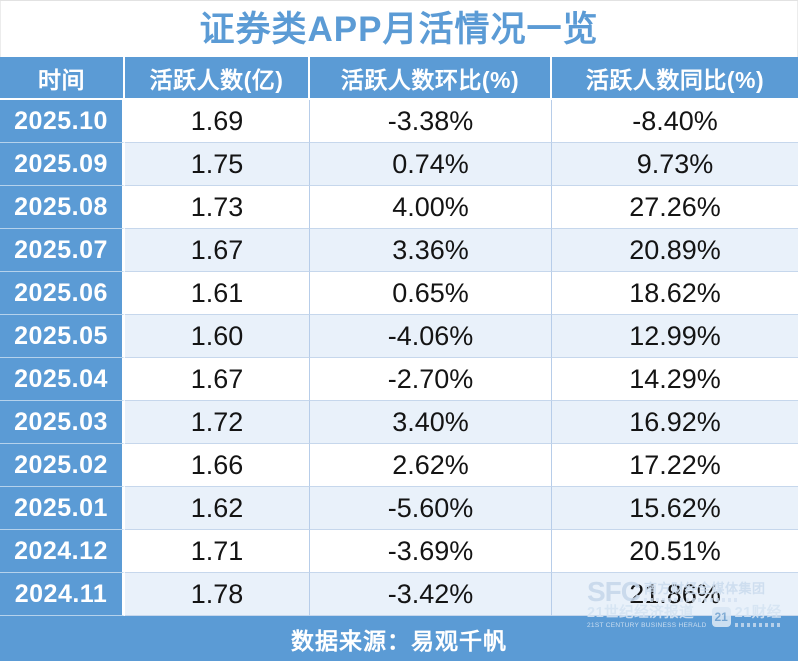  I want to click on cell-value: 18.62%, so click(675, 293).